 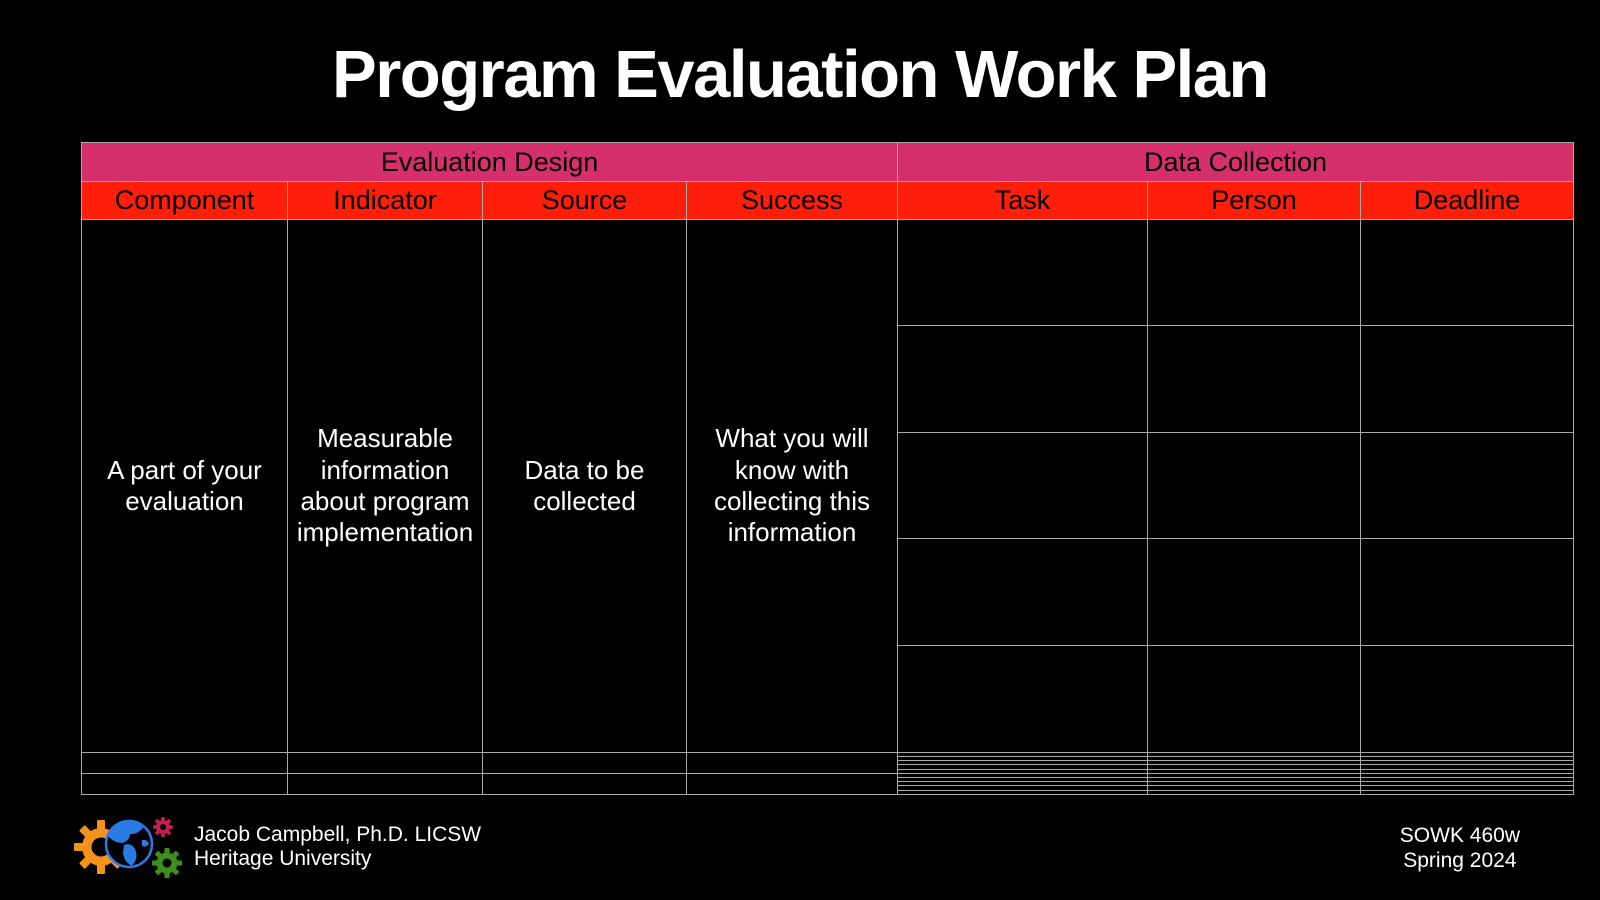 I want to click on cell-source-description: Data to be collected, so click(x=584, y=486).